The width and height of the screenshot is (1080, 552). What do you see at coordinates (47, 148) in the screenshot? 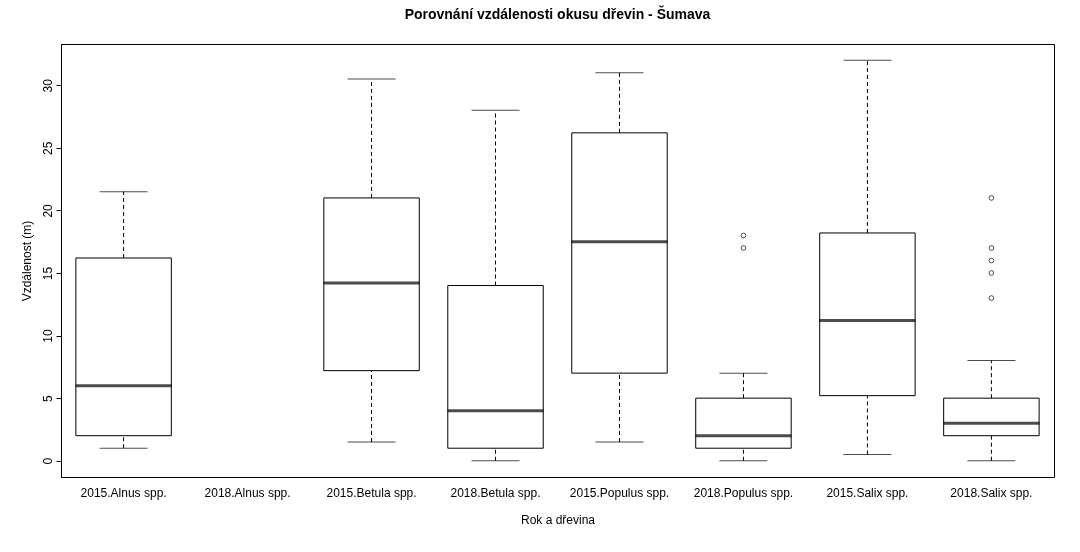
I see `y-tick-label: 25` at bounding box center [47, 148].